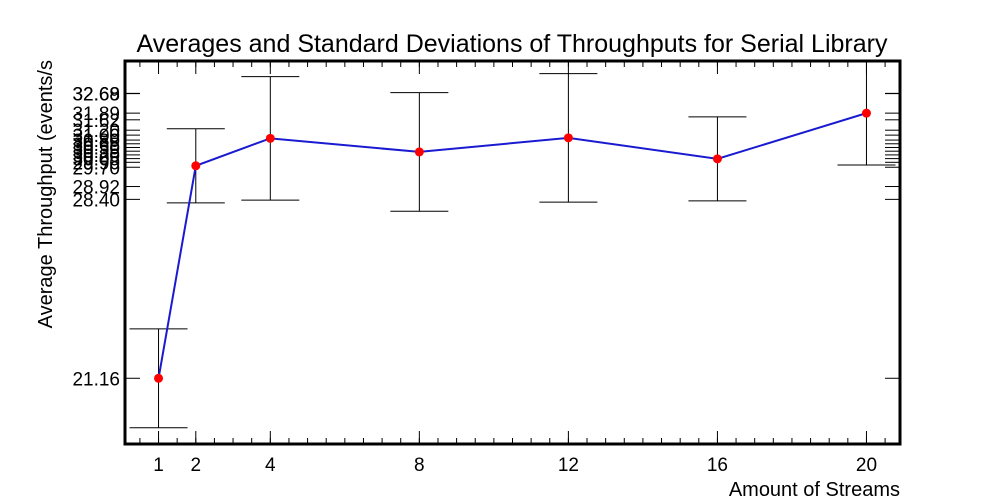 The image size is (1000, 500). Describe the element at coordinates (717, 465) in the screenshot. I see `x-tick-label: 16` at that location.